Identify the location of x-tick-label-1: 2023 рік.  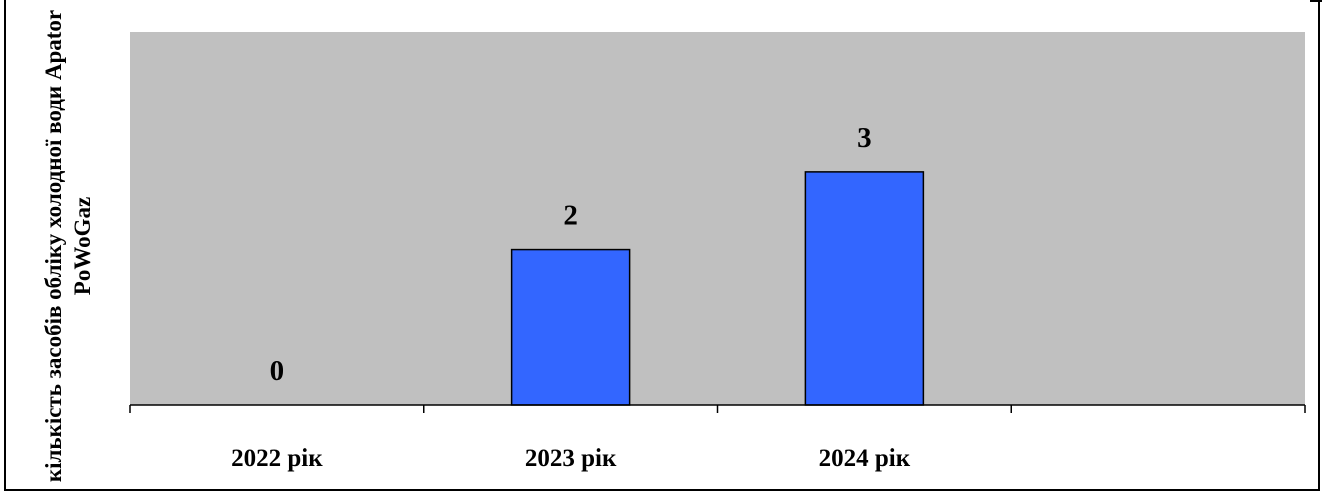
(571, 458).